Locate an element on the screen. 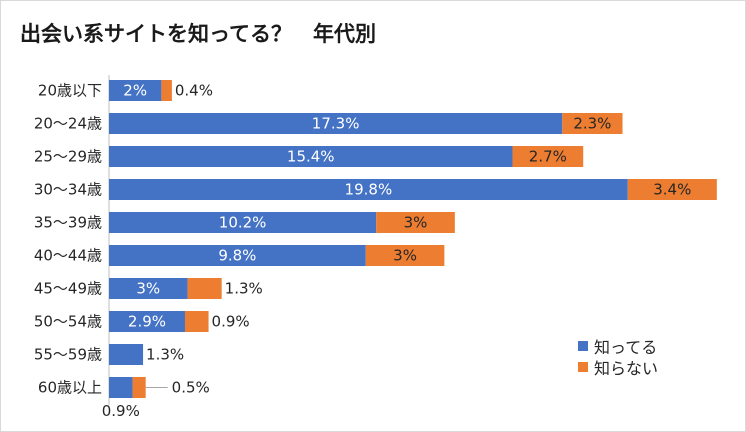  category-label: 25～29歳 is located at coordinates (68, 157).